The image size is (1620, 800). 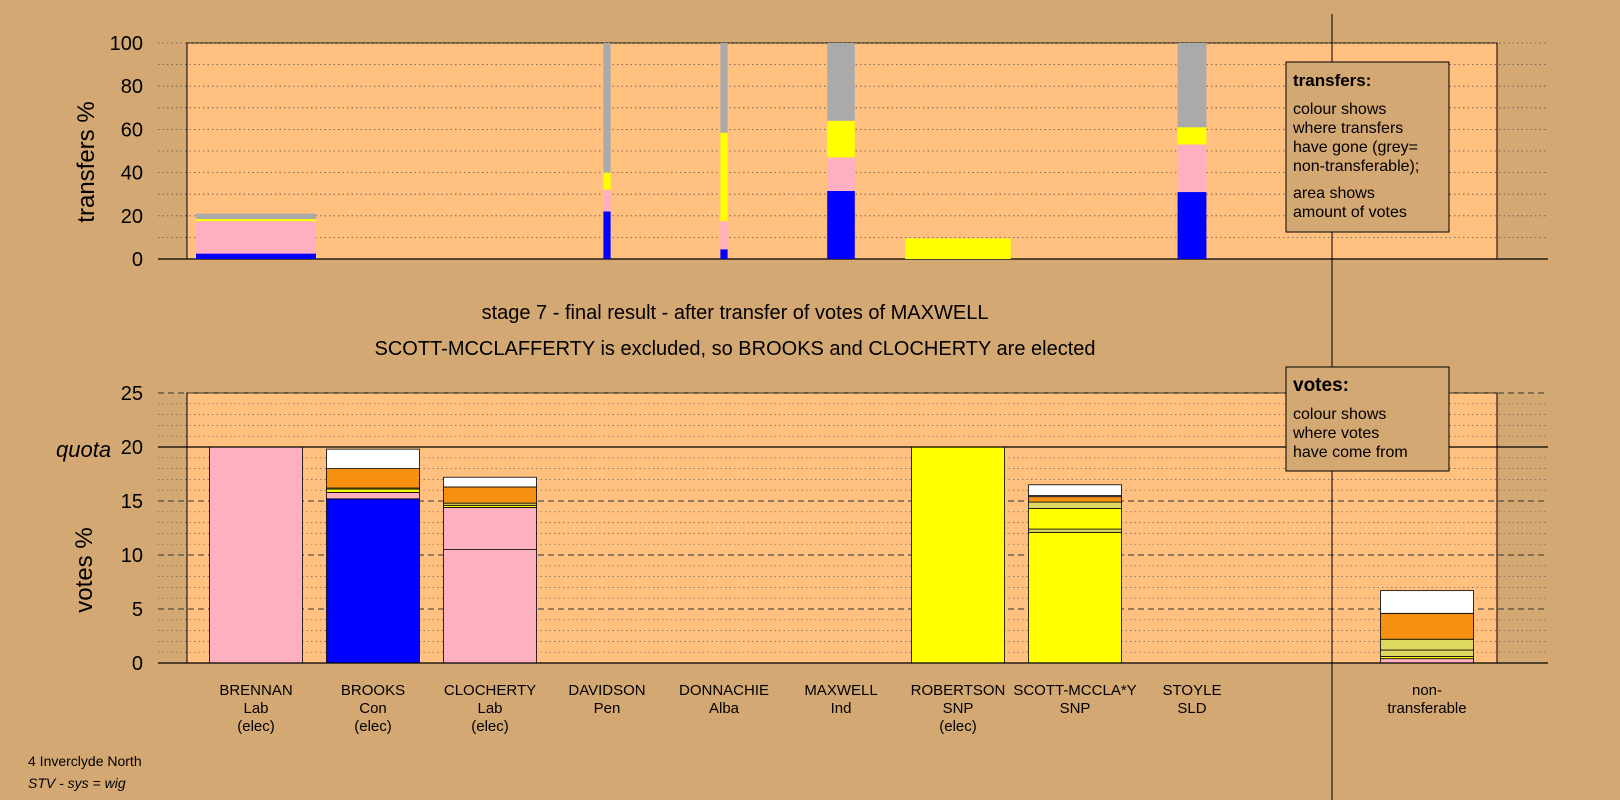 I want to click on transfers-y-ticks: 0 20 40 60 80 100, so click(x=126, y=152).